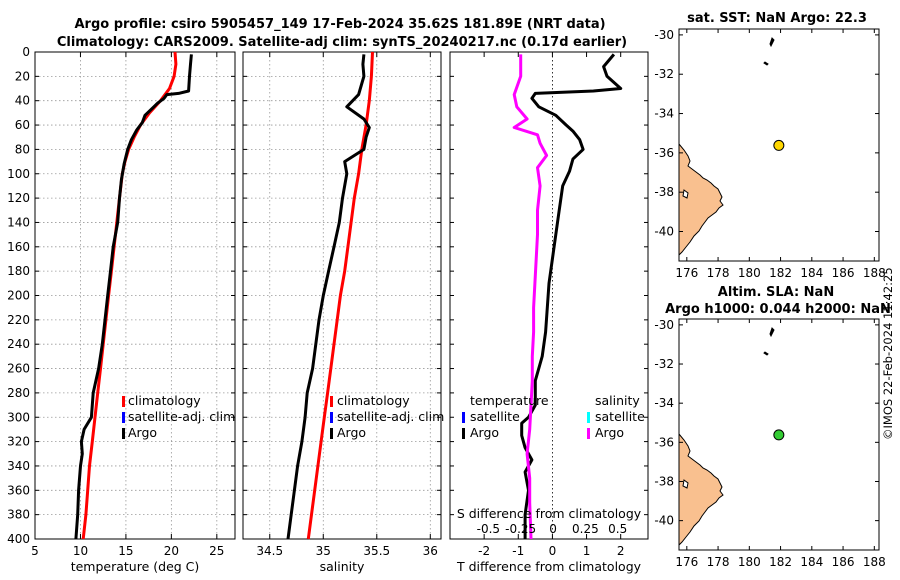  Describe the element at coordinates (780, 273) in the screenshot. I see `lon-tick-label: 182` at that location.